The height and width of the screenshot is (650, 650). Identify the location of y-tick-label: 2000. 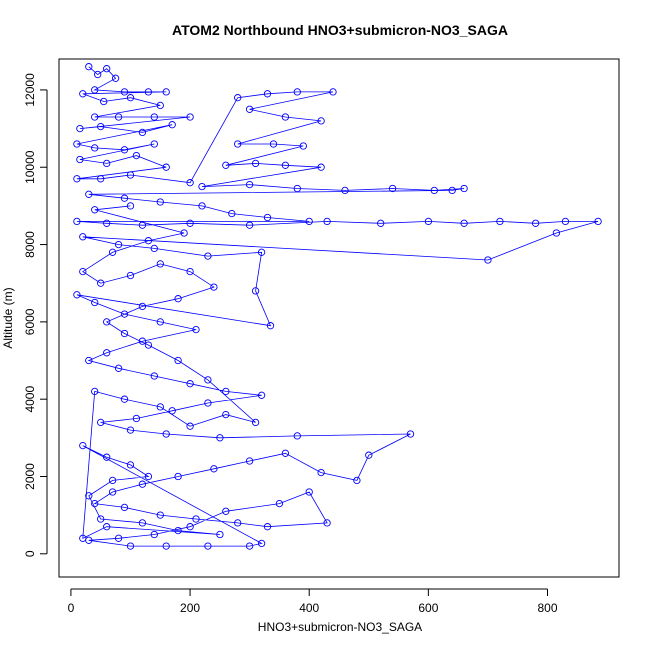
(30, 476).